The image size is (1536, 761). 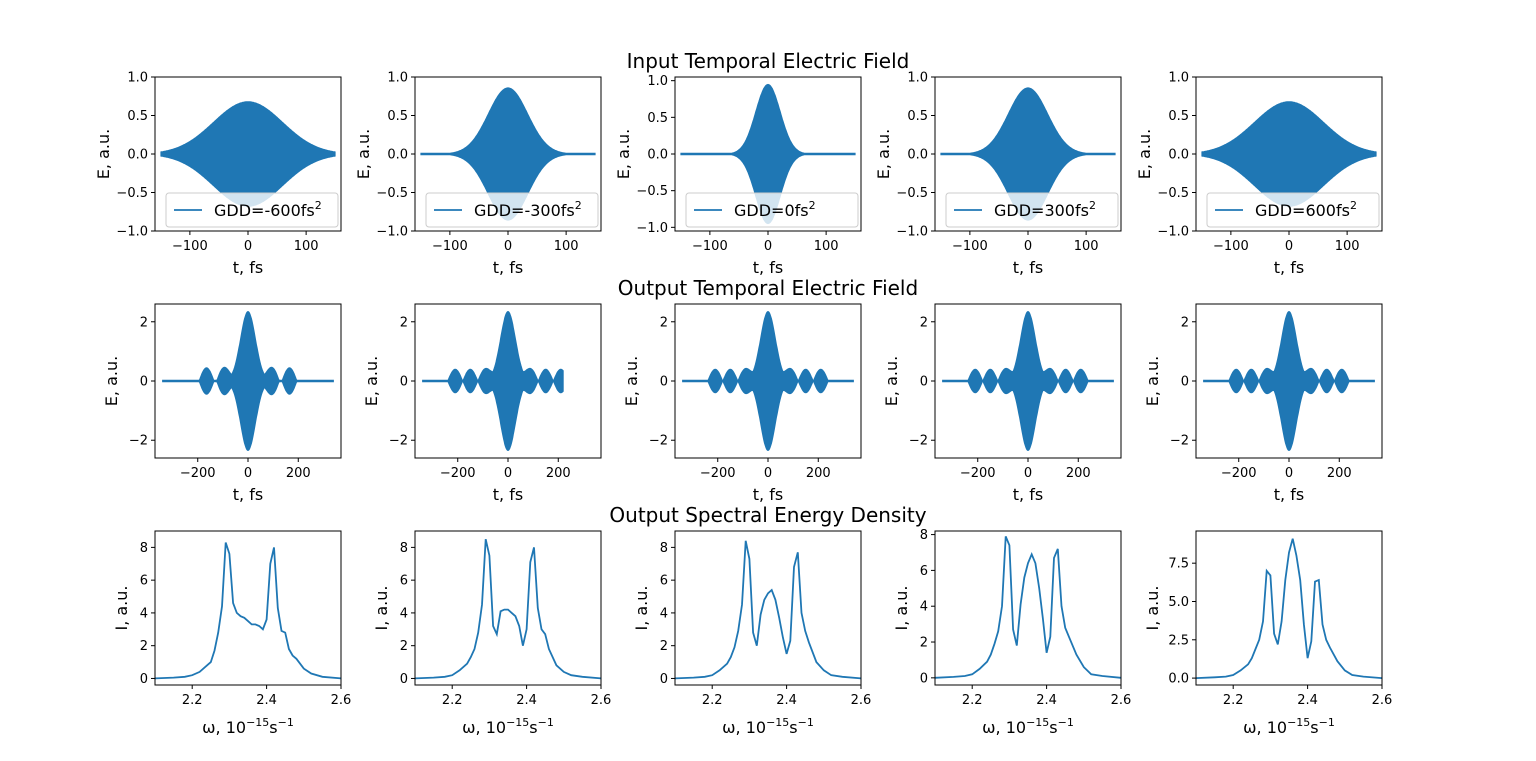 I want to click on legend: GDD=300fs2, so click(x=1032, y=210).